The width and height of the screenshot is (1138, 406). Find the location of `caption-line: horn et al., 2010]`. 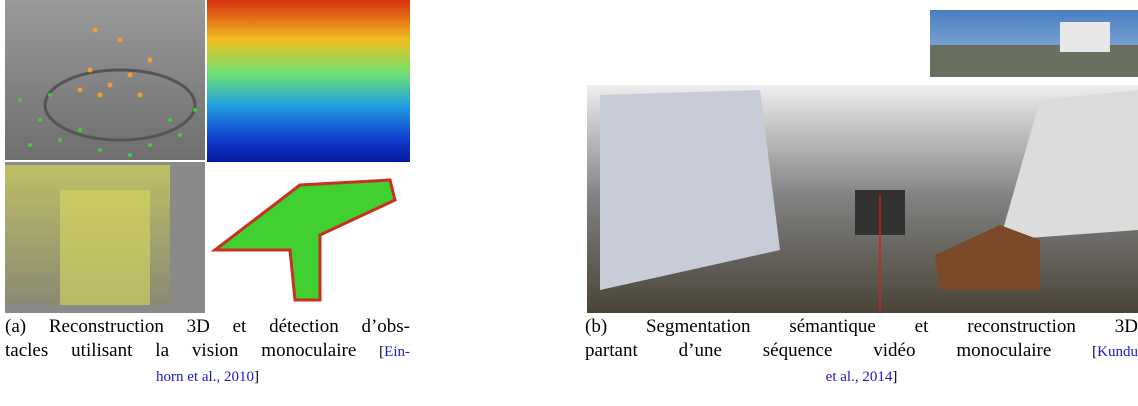

caption-line: horn et al., 2010] is located at coordinates (207, 377).